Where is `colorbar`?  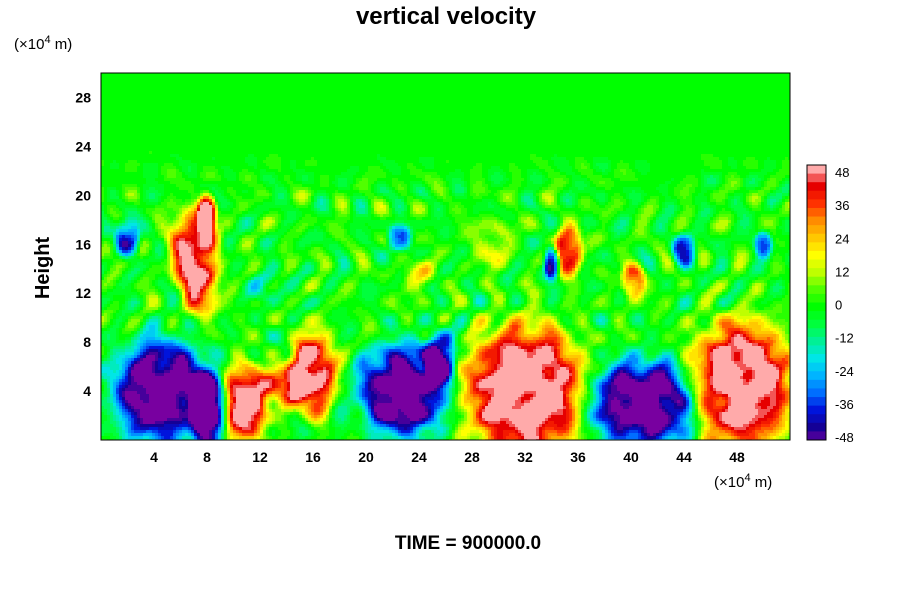 colorbar is located at coordinates (816, 302).